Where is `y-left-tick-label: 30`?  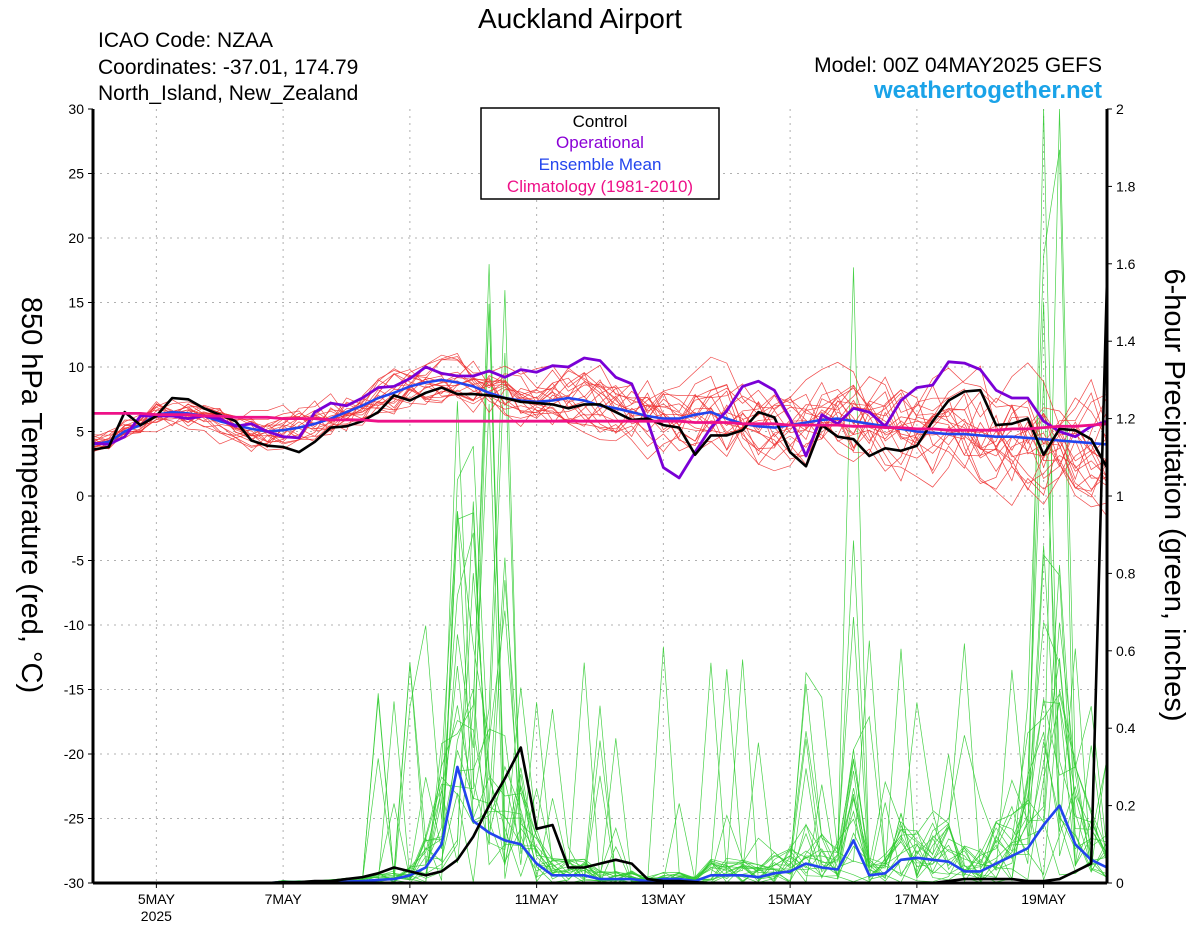 y-left-tick-label: 30 is located at coordinates (76, 109).